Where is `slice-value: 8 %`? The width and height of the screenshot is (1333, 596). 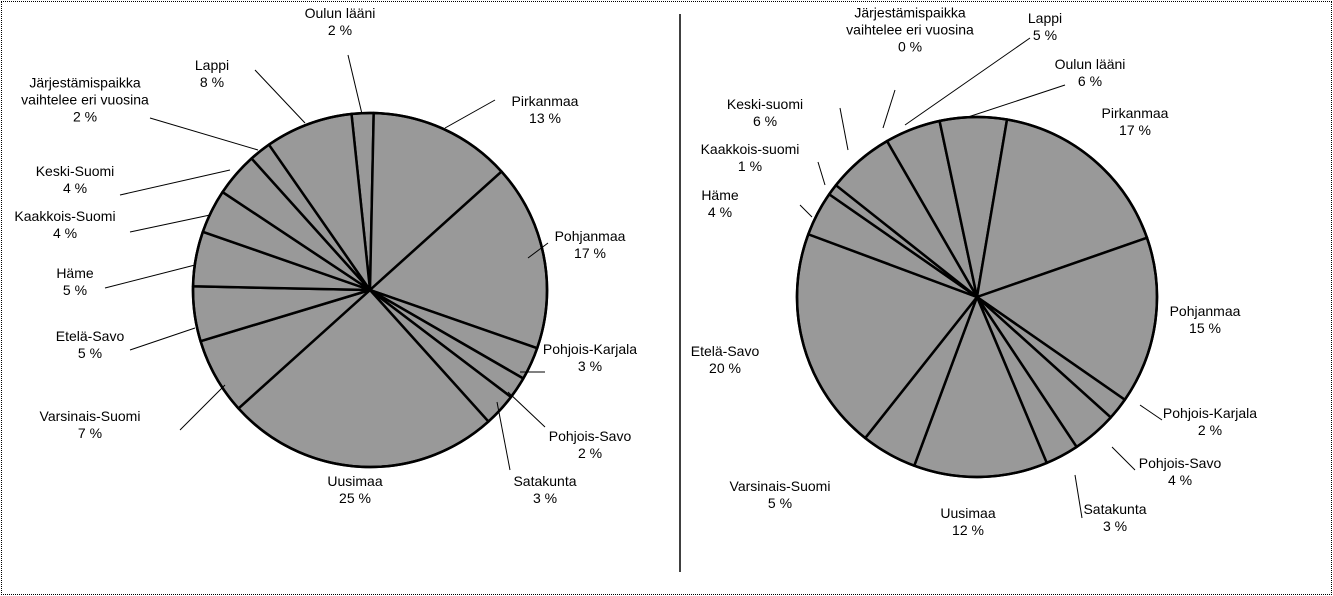
slice-value: 8 % is located at coordinates (212, 82).